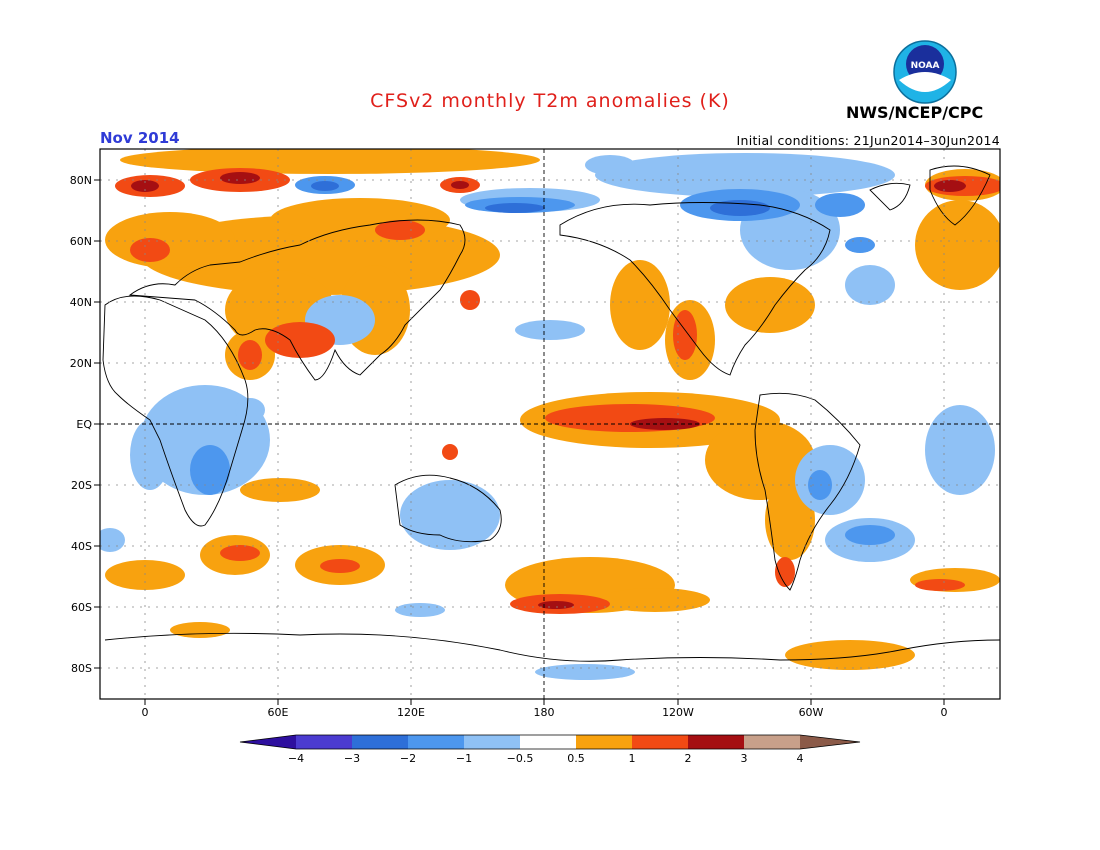 The width and height of the screenshot is (1100, 850). I want to click on lon-label-120w: 120W, so click(678, 712).